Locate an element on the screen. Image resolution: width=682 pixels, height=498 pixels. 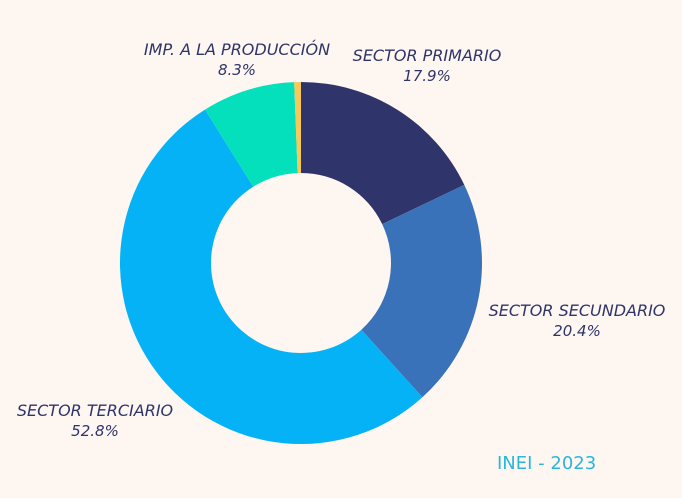
slice-percent-label: 52.8% is located at coordinates (95, 431).